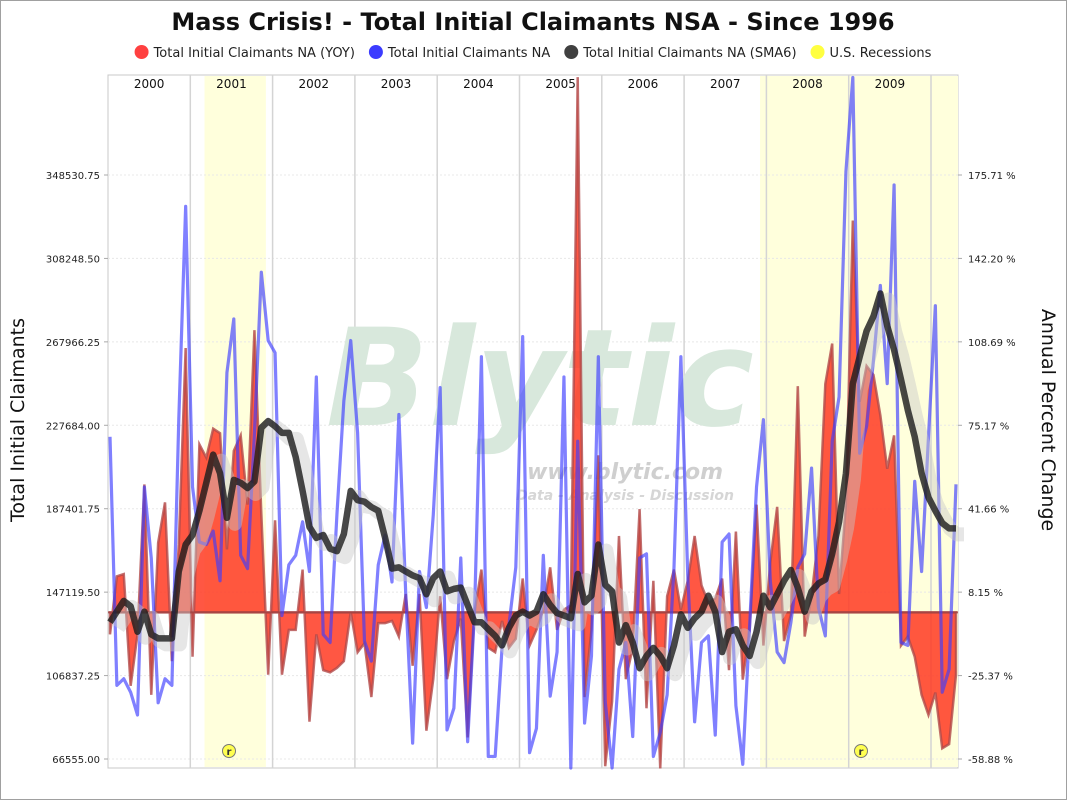  I want to click on legend-item-label: Total Initial Claimants NA (YOY), so click(254, 53).